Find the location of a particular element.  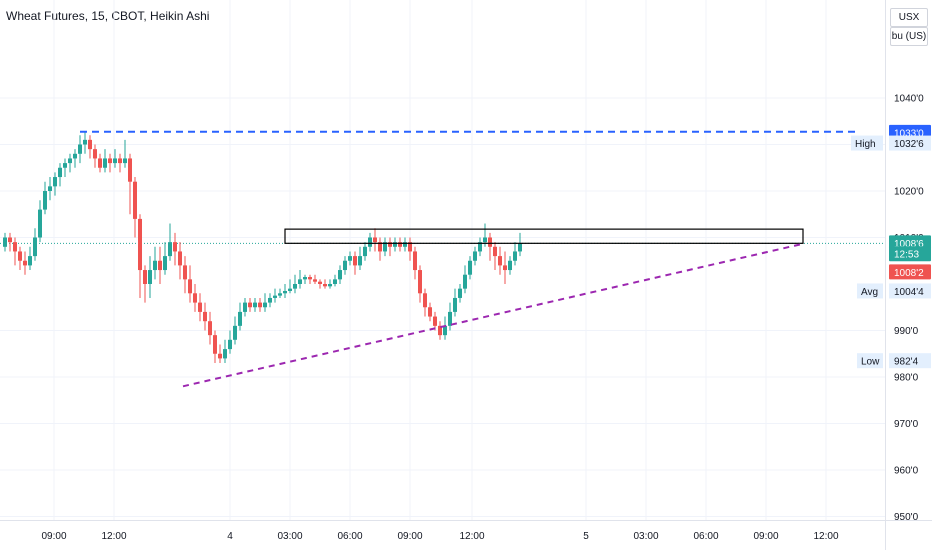

price-tick-label: 1020'0 is located at coordinates (909, 192).